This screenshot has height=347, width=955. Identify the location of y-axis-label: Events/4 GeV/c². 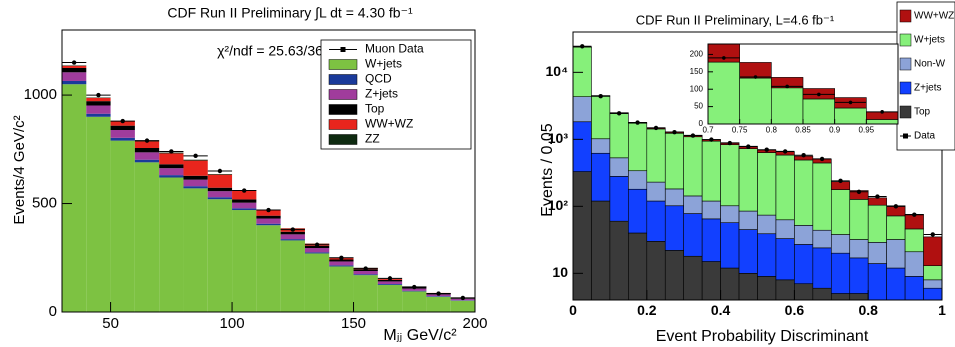
(19, 169).